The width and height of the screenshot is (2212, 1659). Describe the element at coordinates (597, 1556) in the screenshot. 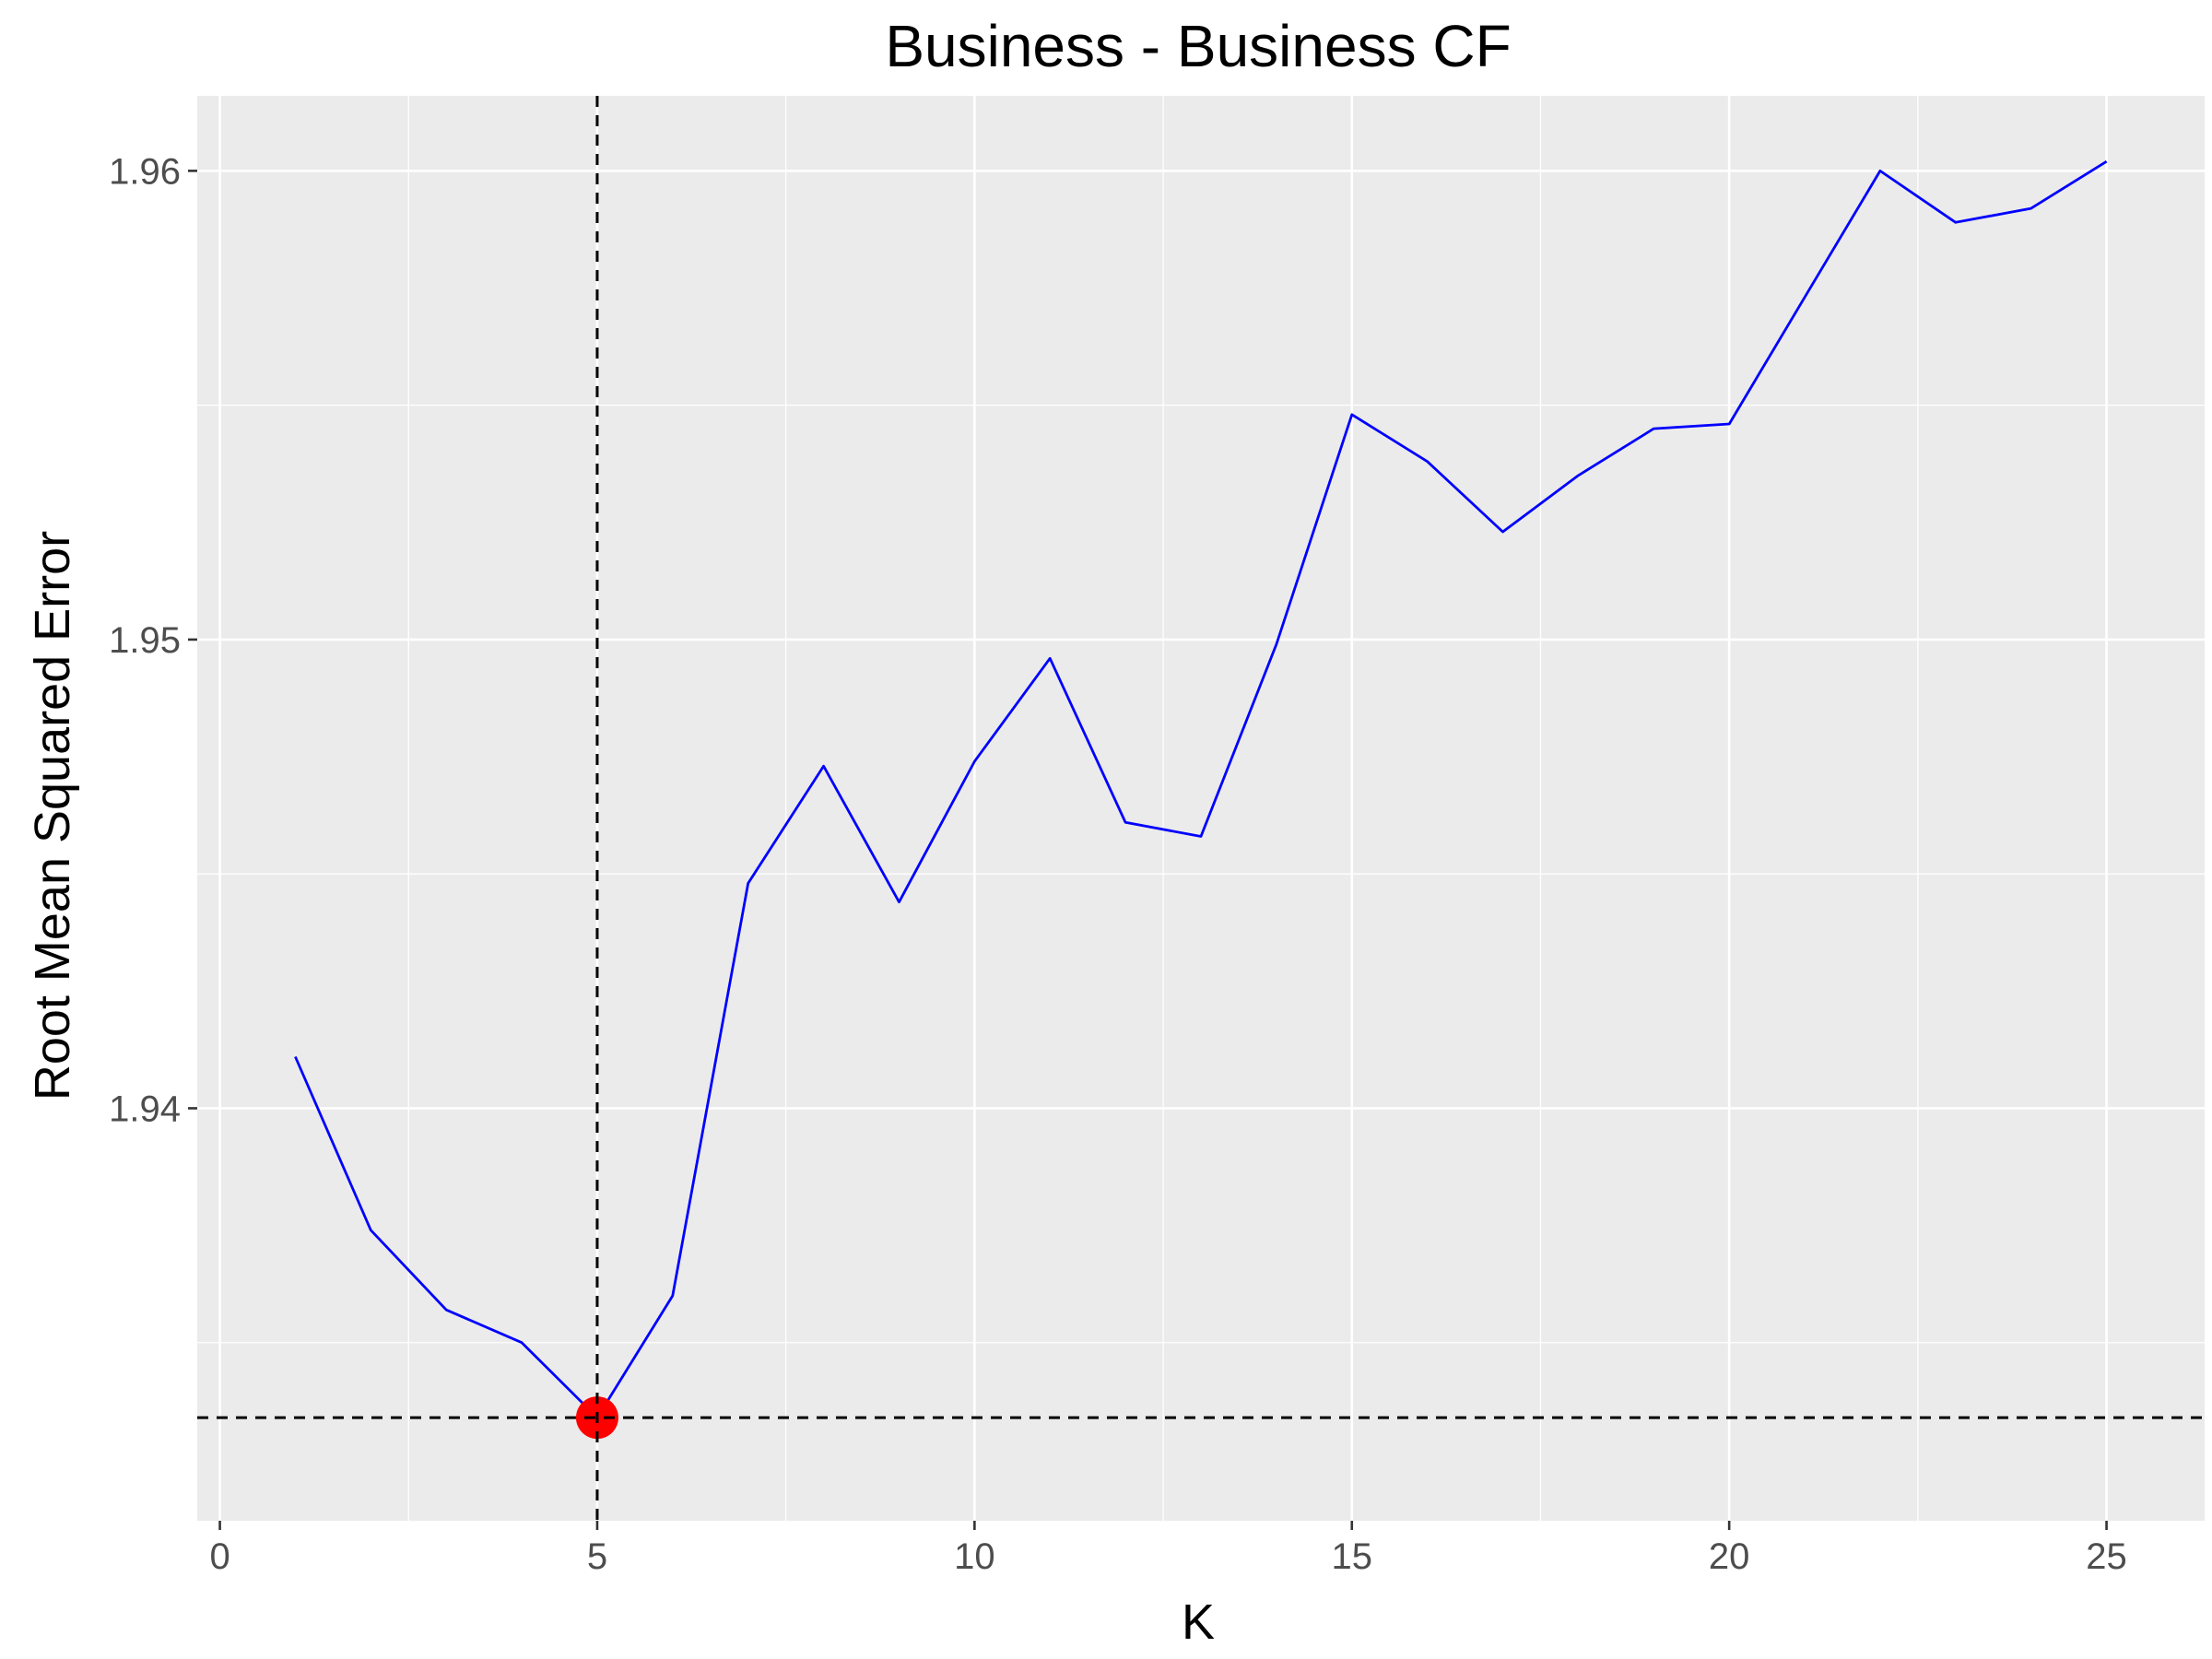

I see `x-tick-label: 5` at that location.